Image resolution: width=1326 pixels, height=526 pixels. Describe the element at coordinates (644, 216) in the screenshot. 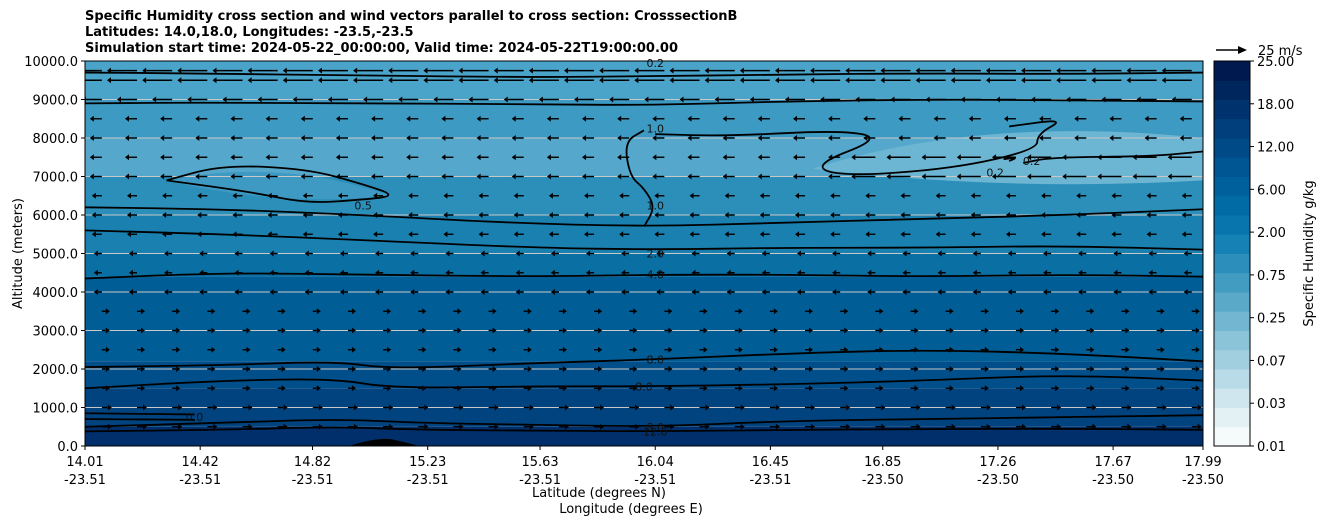

I see `contour-2.0` at that location.